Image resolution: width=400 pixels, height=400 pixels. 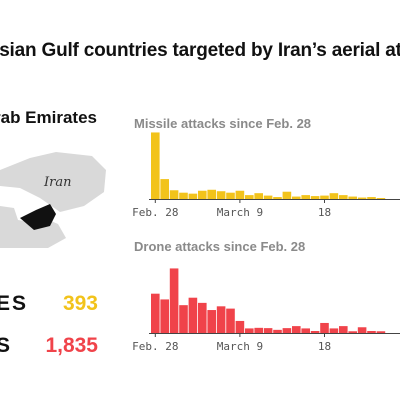 What do you see at coordinates (48, 117) in the screenshot?
I see `country-label: rab Emirates` at bounding box center [48, 117].